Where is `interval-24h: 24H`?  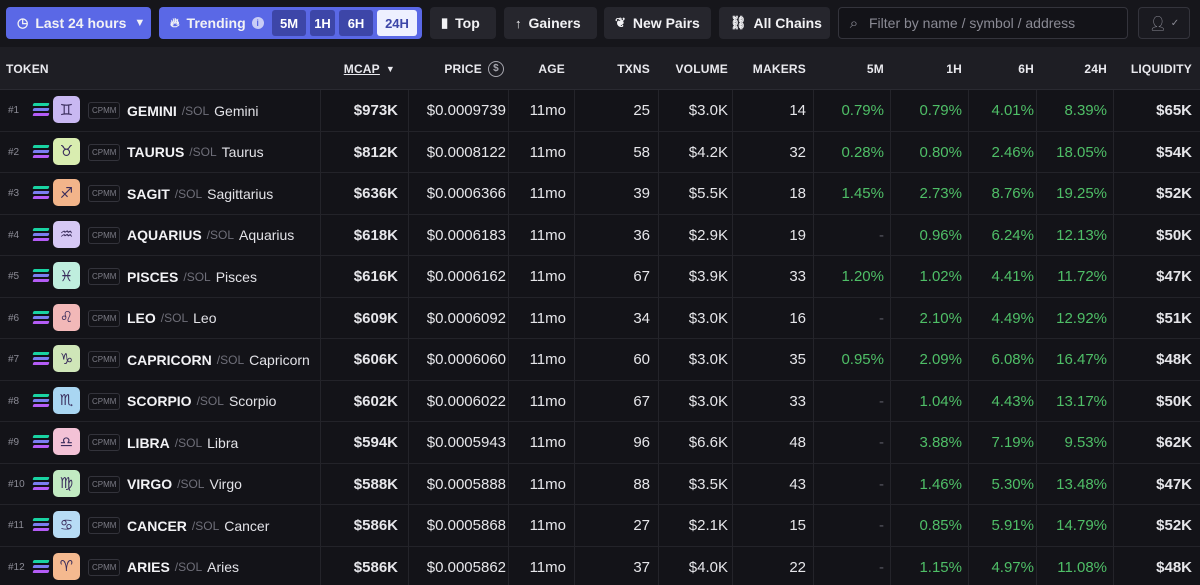
interval-24h: 24H is located at coordinates (397, 23).